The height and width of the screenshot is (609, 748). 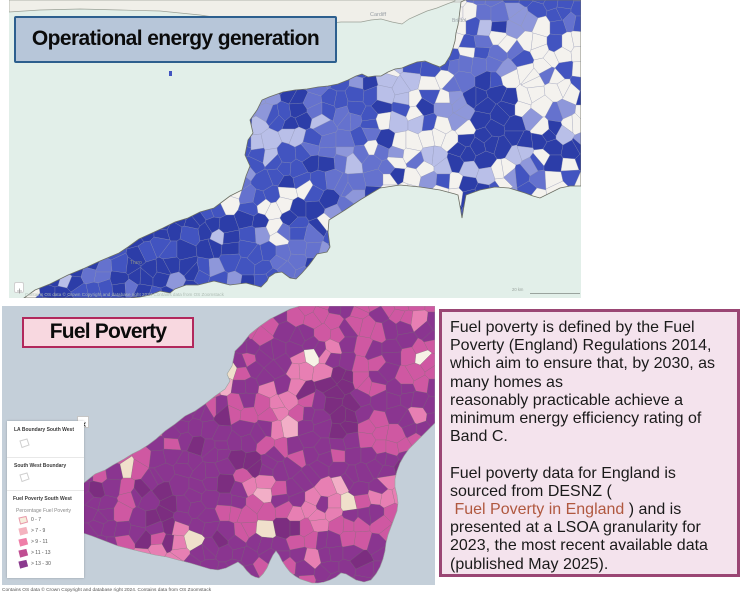 What do you see at coordinates (459, 21) in the screenshot?
I see `svg-text: Bristol` at bounding box center [459, 21].